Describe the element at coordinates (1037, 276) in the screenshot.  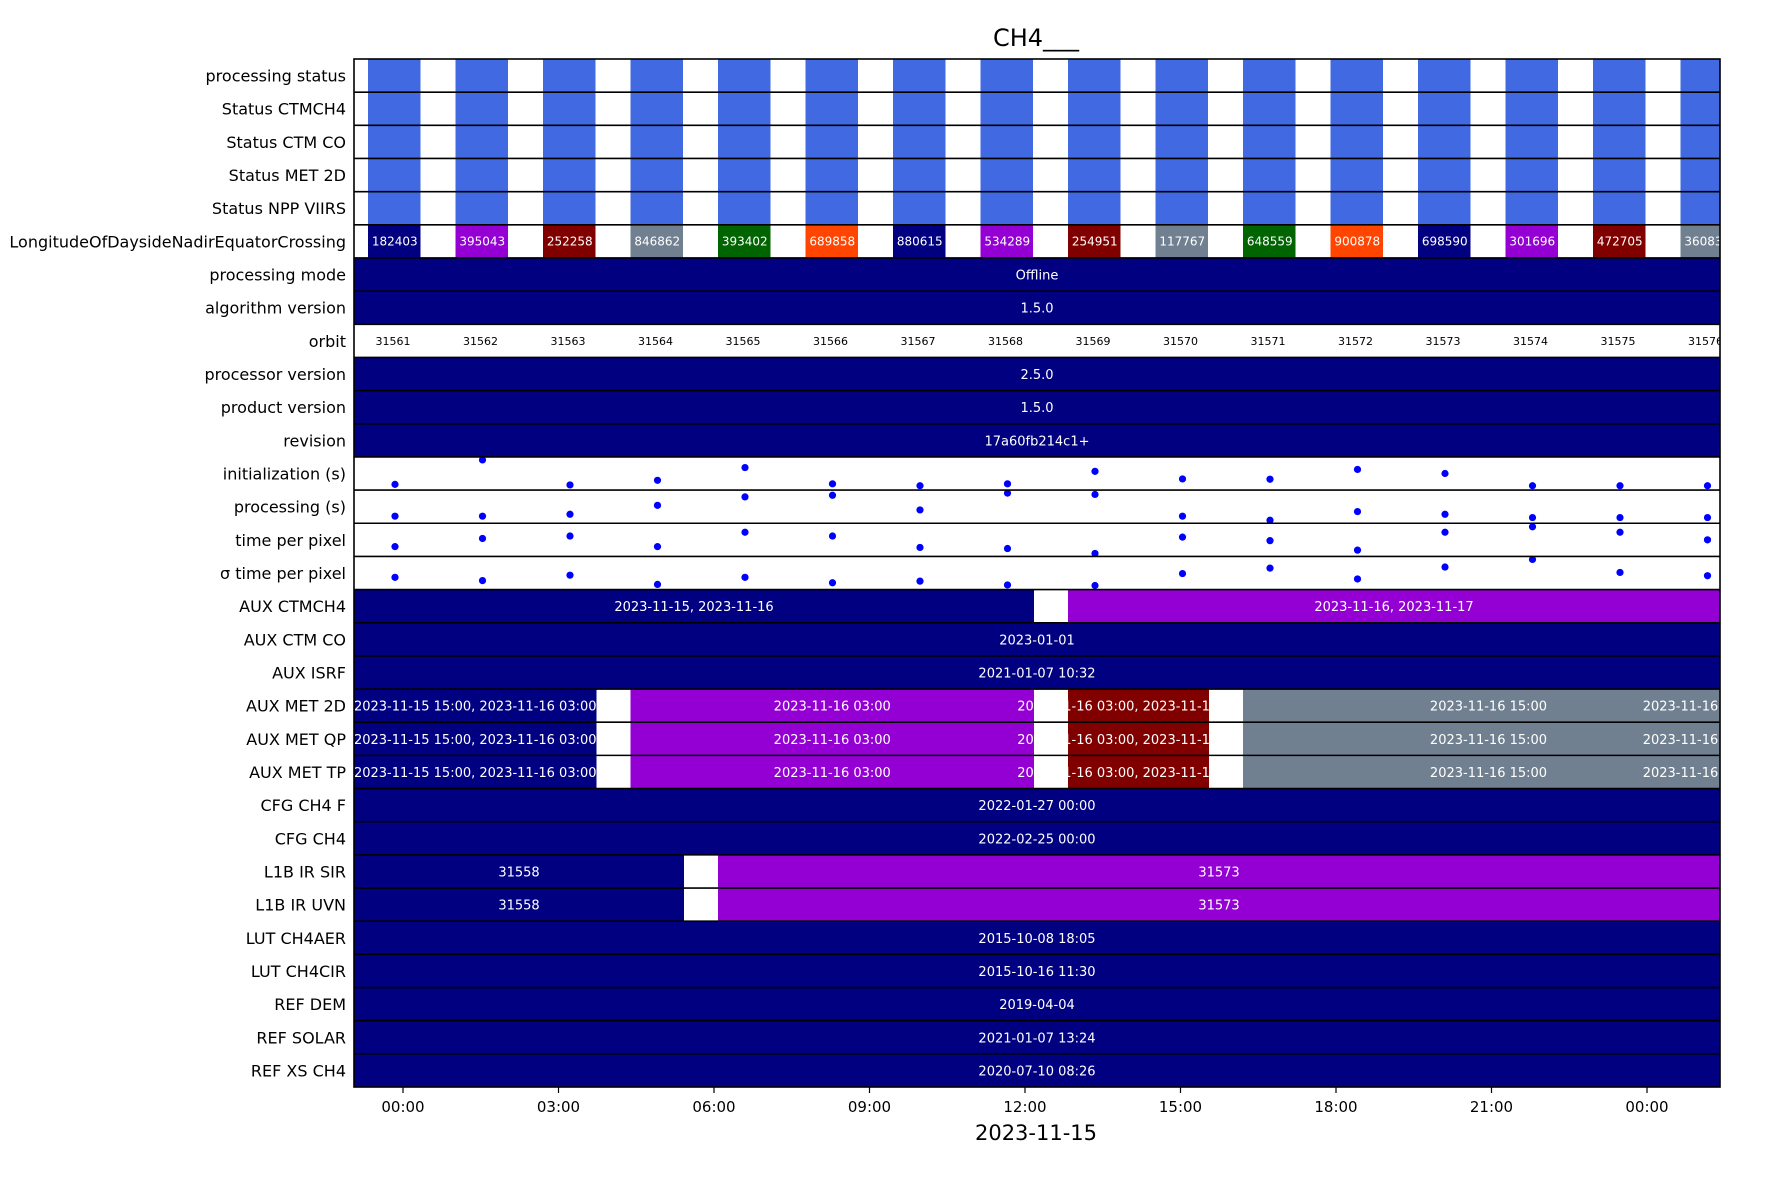
I see `bar-segment-label: Offline` at that location.